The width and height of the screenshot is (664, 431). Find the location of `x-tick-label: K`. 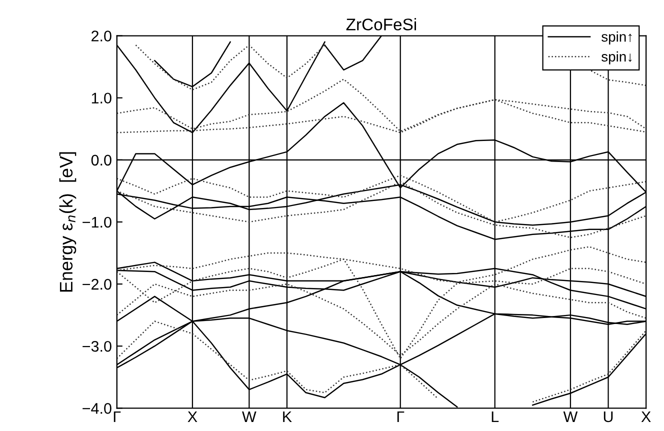

x-tick-label: K is located at coordinates (287, 416).